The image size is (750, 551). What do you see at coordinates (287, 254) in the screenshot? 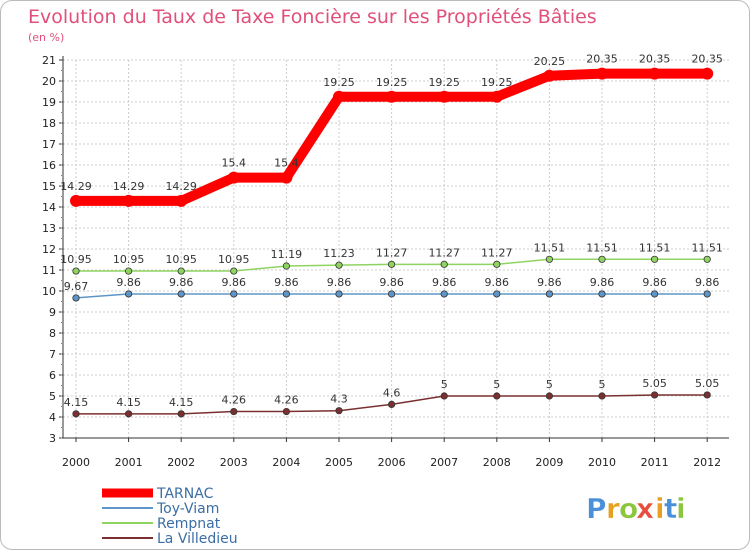
I see `data-label: 11.19` at bounding box center [287, 254].